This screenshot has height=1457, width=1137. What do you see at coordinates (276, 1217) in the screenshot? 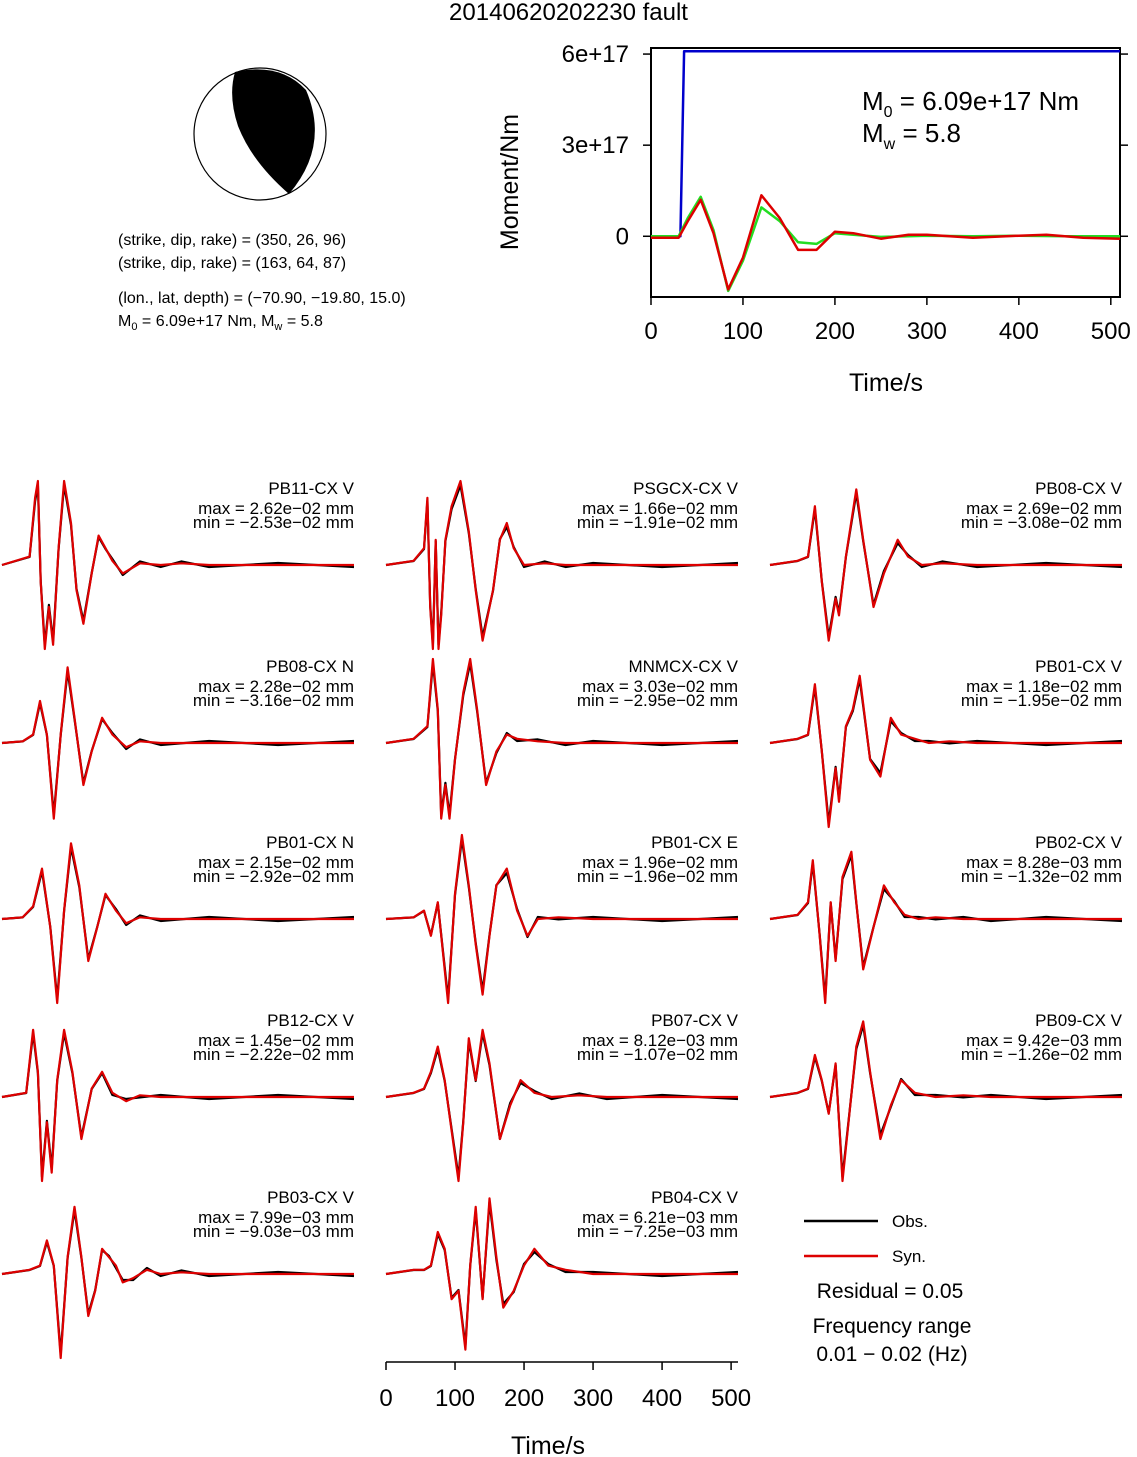
I see `station-max: max = 7.99e−03 mm` at bounding box center [276, 1217].